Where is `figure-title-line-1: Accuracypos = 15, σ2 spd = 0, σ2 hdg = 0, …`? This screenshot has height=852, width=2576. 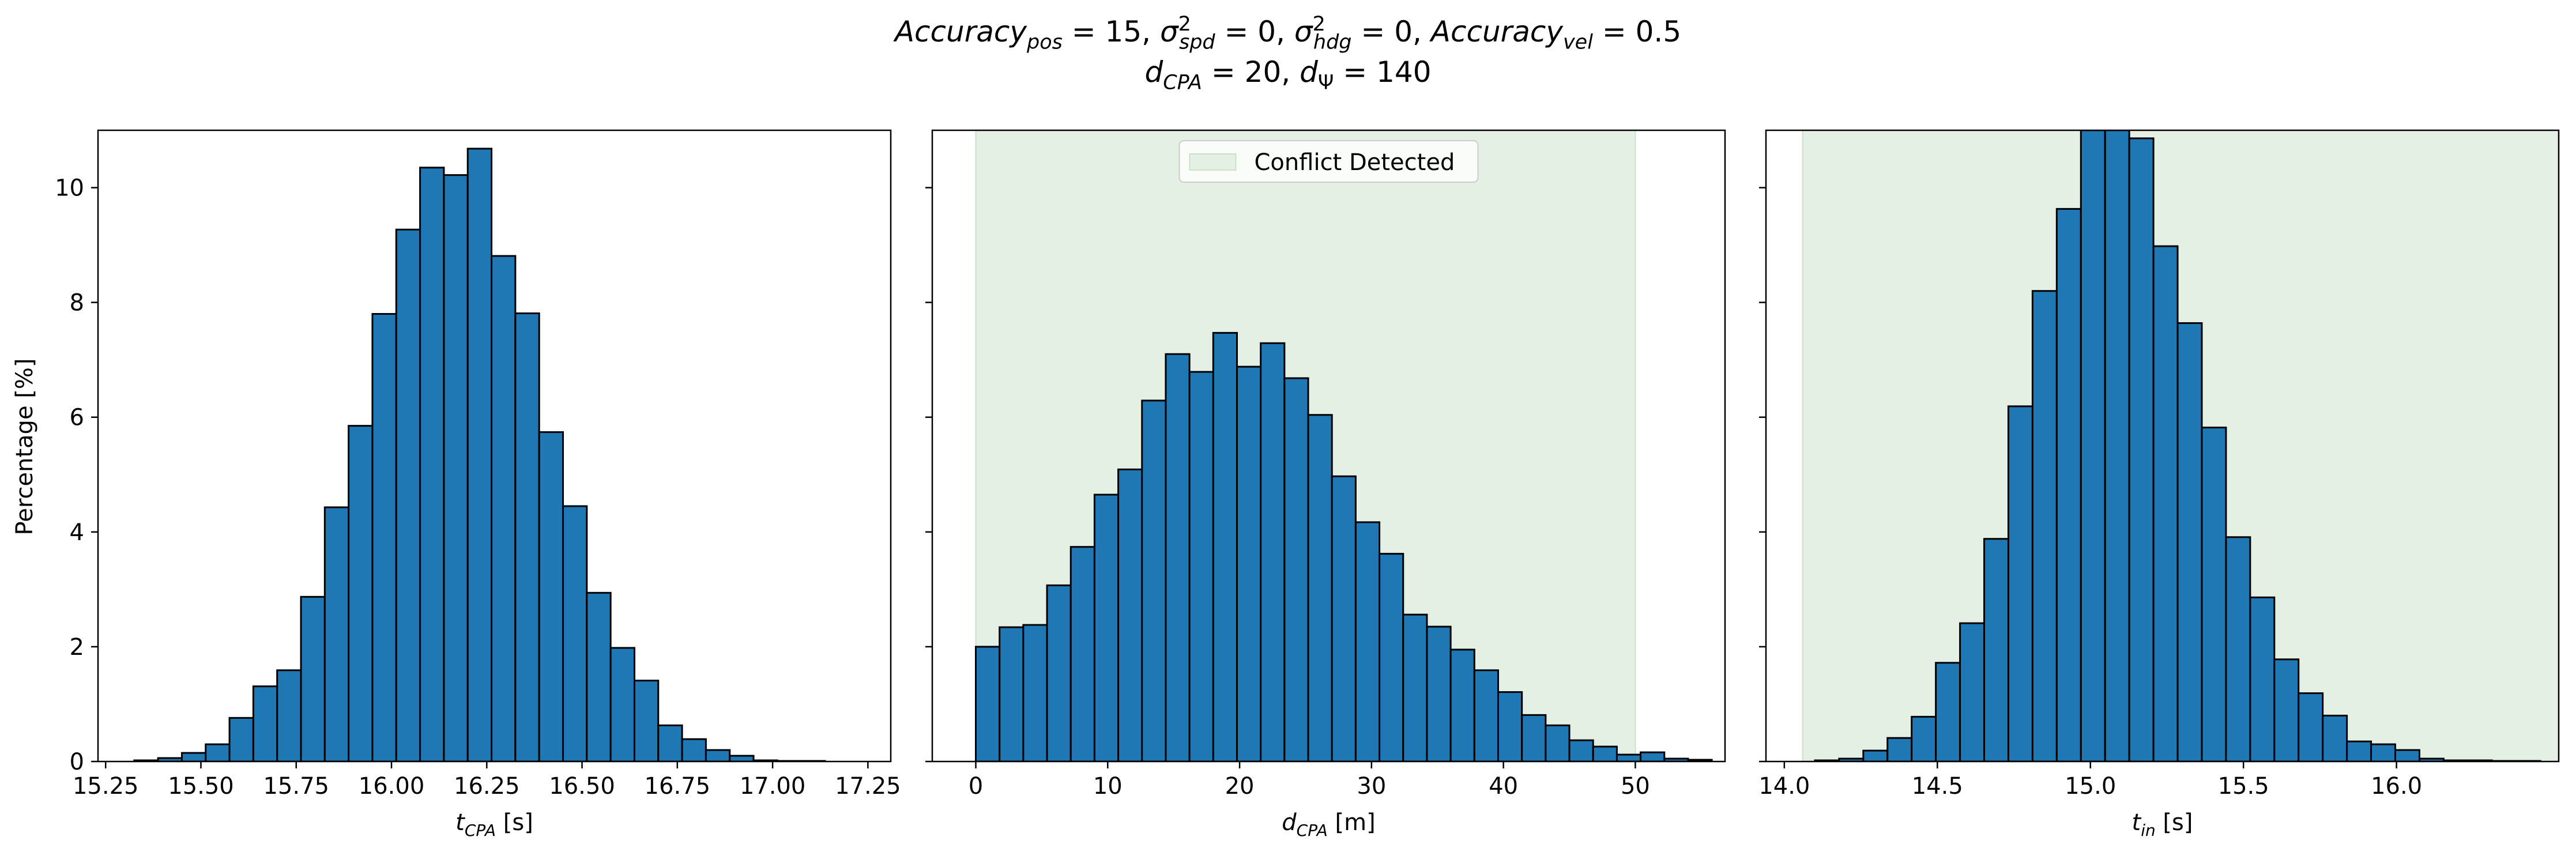
figure-title-line-1: Accuracypos = 15, σ2 spd = 0, σ2 hdg = 0, … is located at coordinates (1287, 33).